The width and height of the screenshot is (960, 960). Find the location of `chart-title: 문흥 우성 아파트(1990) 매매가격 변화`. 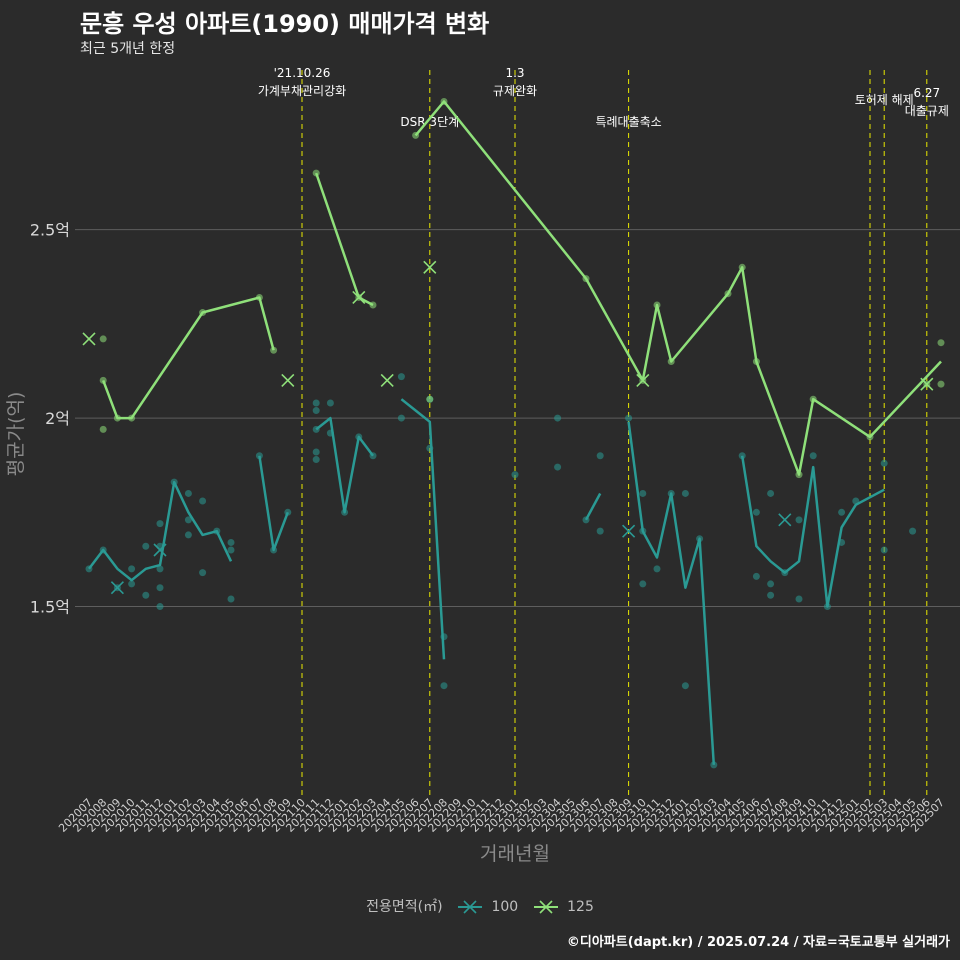

chart-title: 문흥 우성 아파트(1990) 매매가격 변화 is located at coordinates (285, 24).